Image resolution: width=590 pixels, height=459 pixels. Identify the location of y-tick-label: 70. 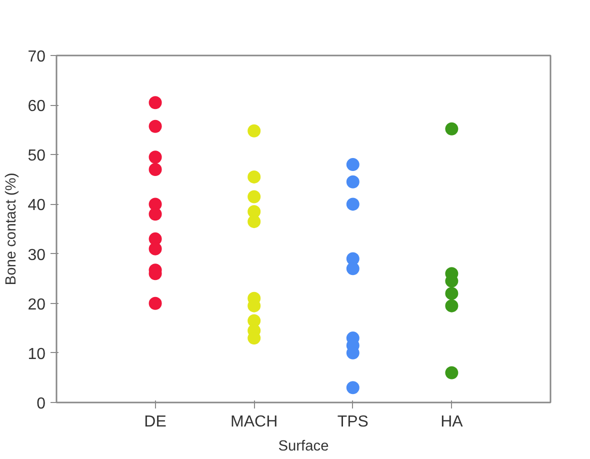
(37, 57).